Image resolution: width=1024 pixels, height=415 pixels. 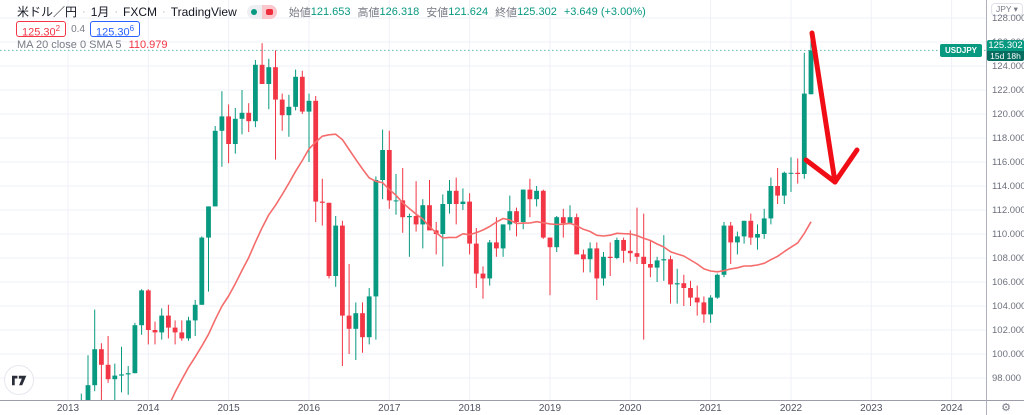 What do you see at coordinates (1008, 306) in the screenshot?
I see `price-tick-label: 104.000` at bounding box center [1008, 306].